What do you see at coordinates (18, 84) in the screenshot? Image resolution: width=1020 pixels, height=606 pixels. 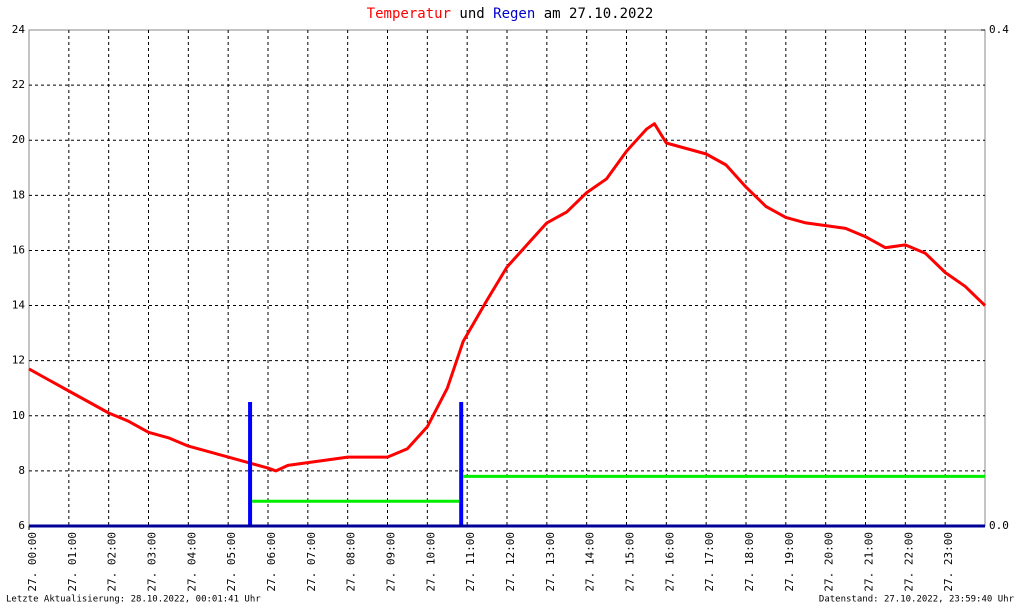 I see `y-tick-label: 22` at bounding box center [18, 84].